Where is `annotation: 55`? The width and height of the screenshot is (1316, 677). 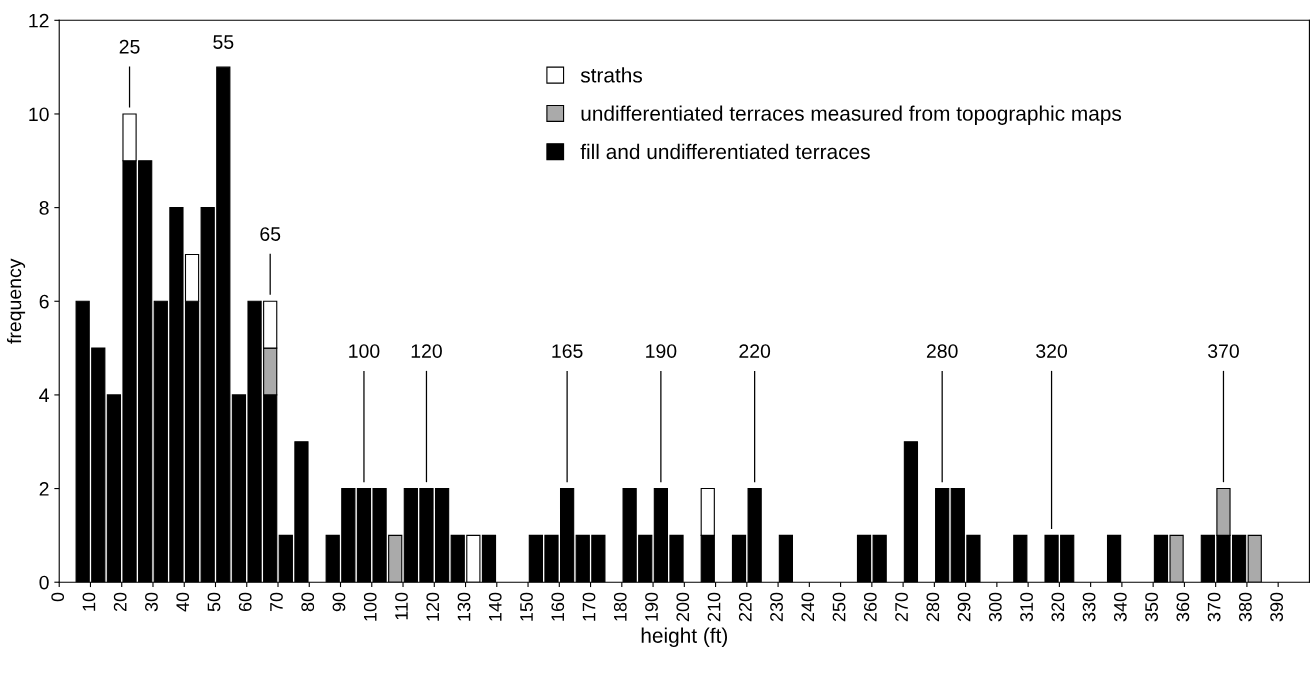
annotation: 55 is located at coordinates (223, 42).